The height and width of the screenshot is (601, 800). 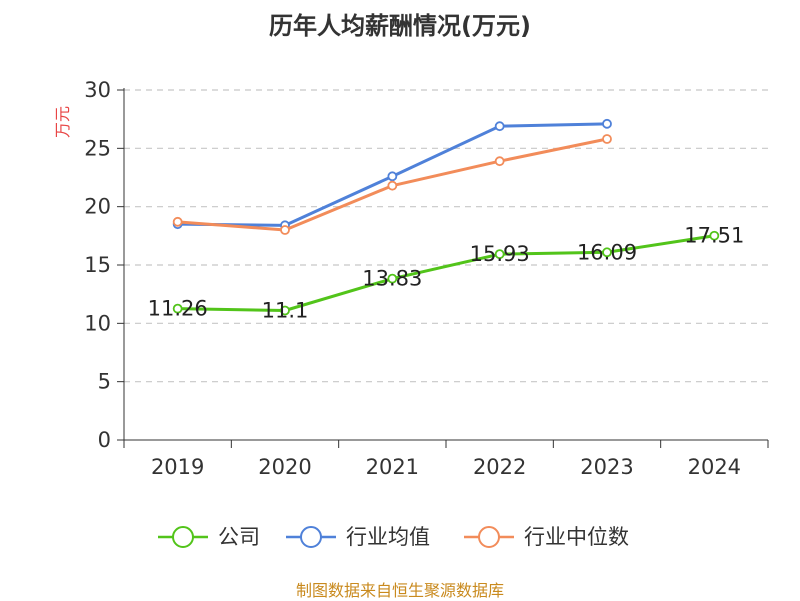 I want to click on data-label: 11.1, so click(x=285, y=311).